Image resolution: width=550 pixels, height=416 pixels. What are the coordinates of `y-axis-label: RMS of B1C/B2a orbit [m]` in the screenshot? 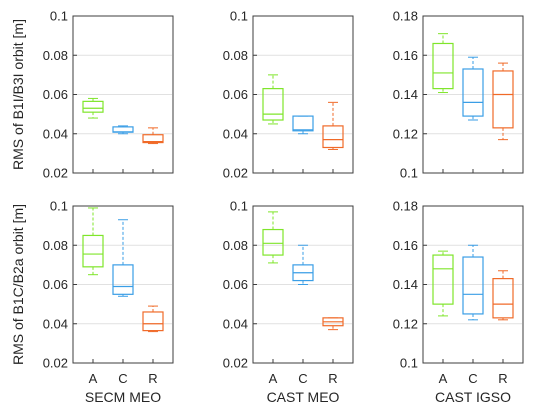 It's located at (18, 284).